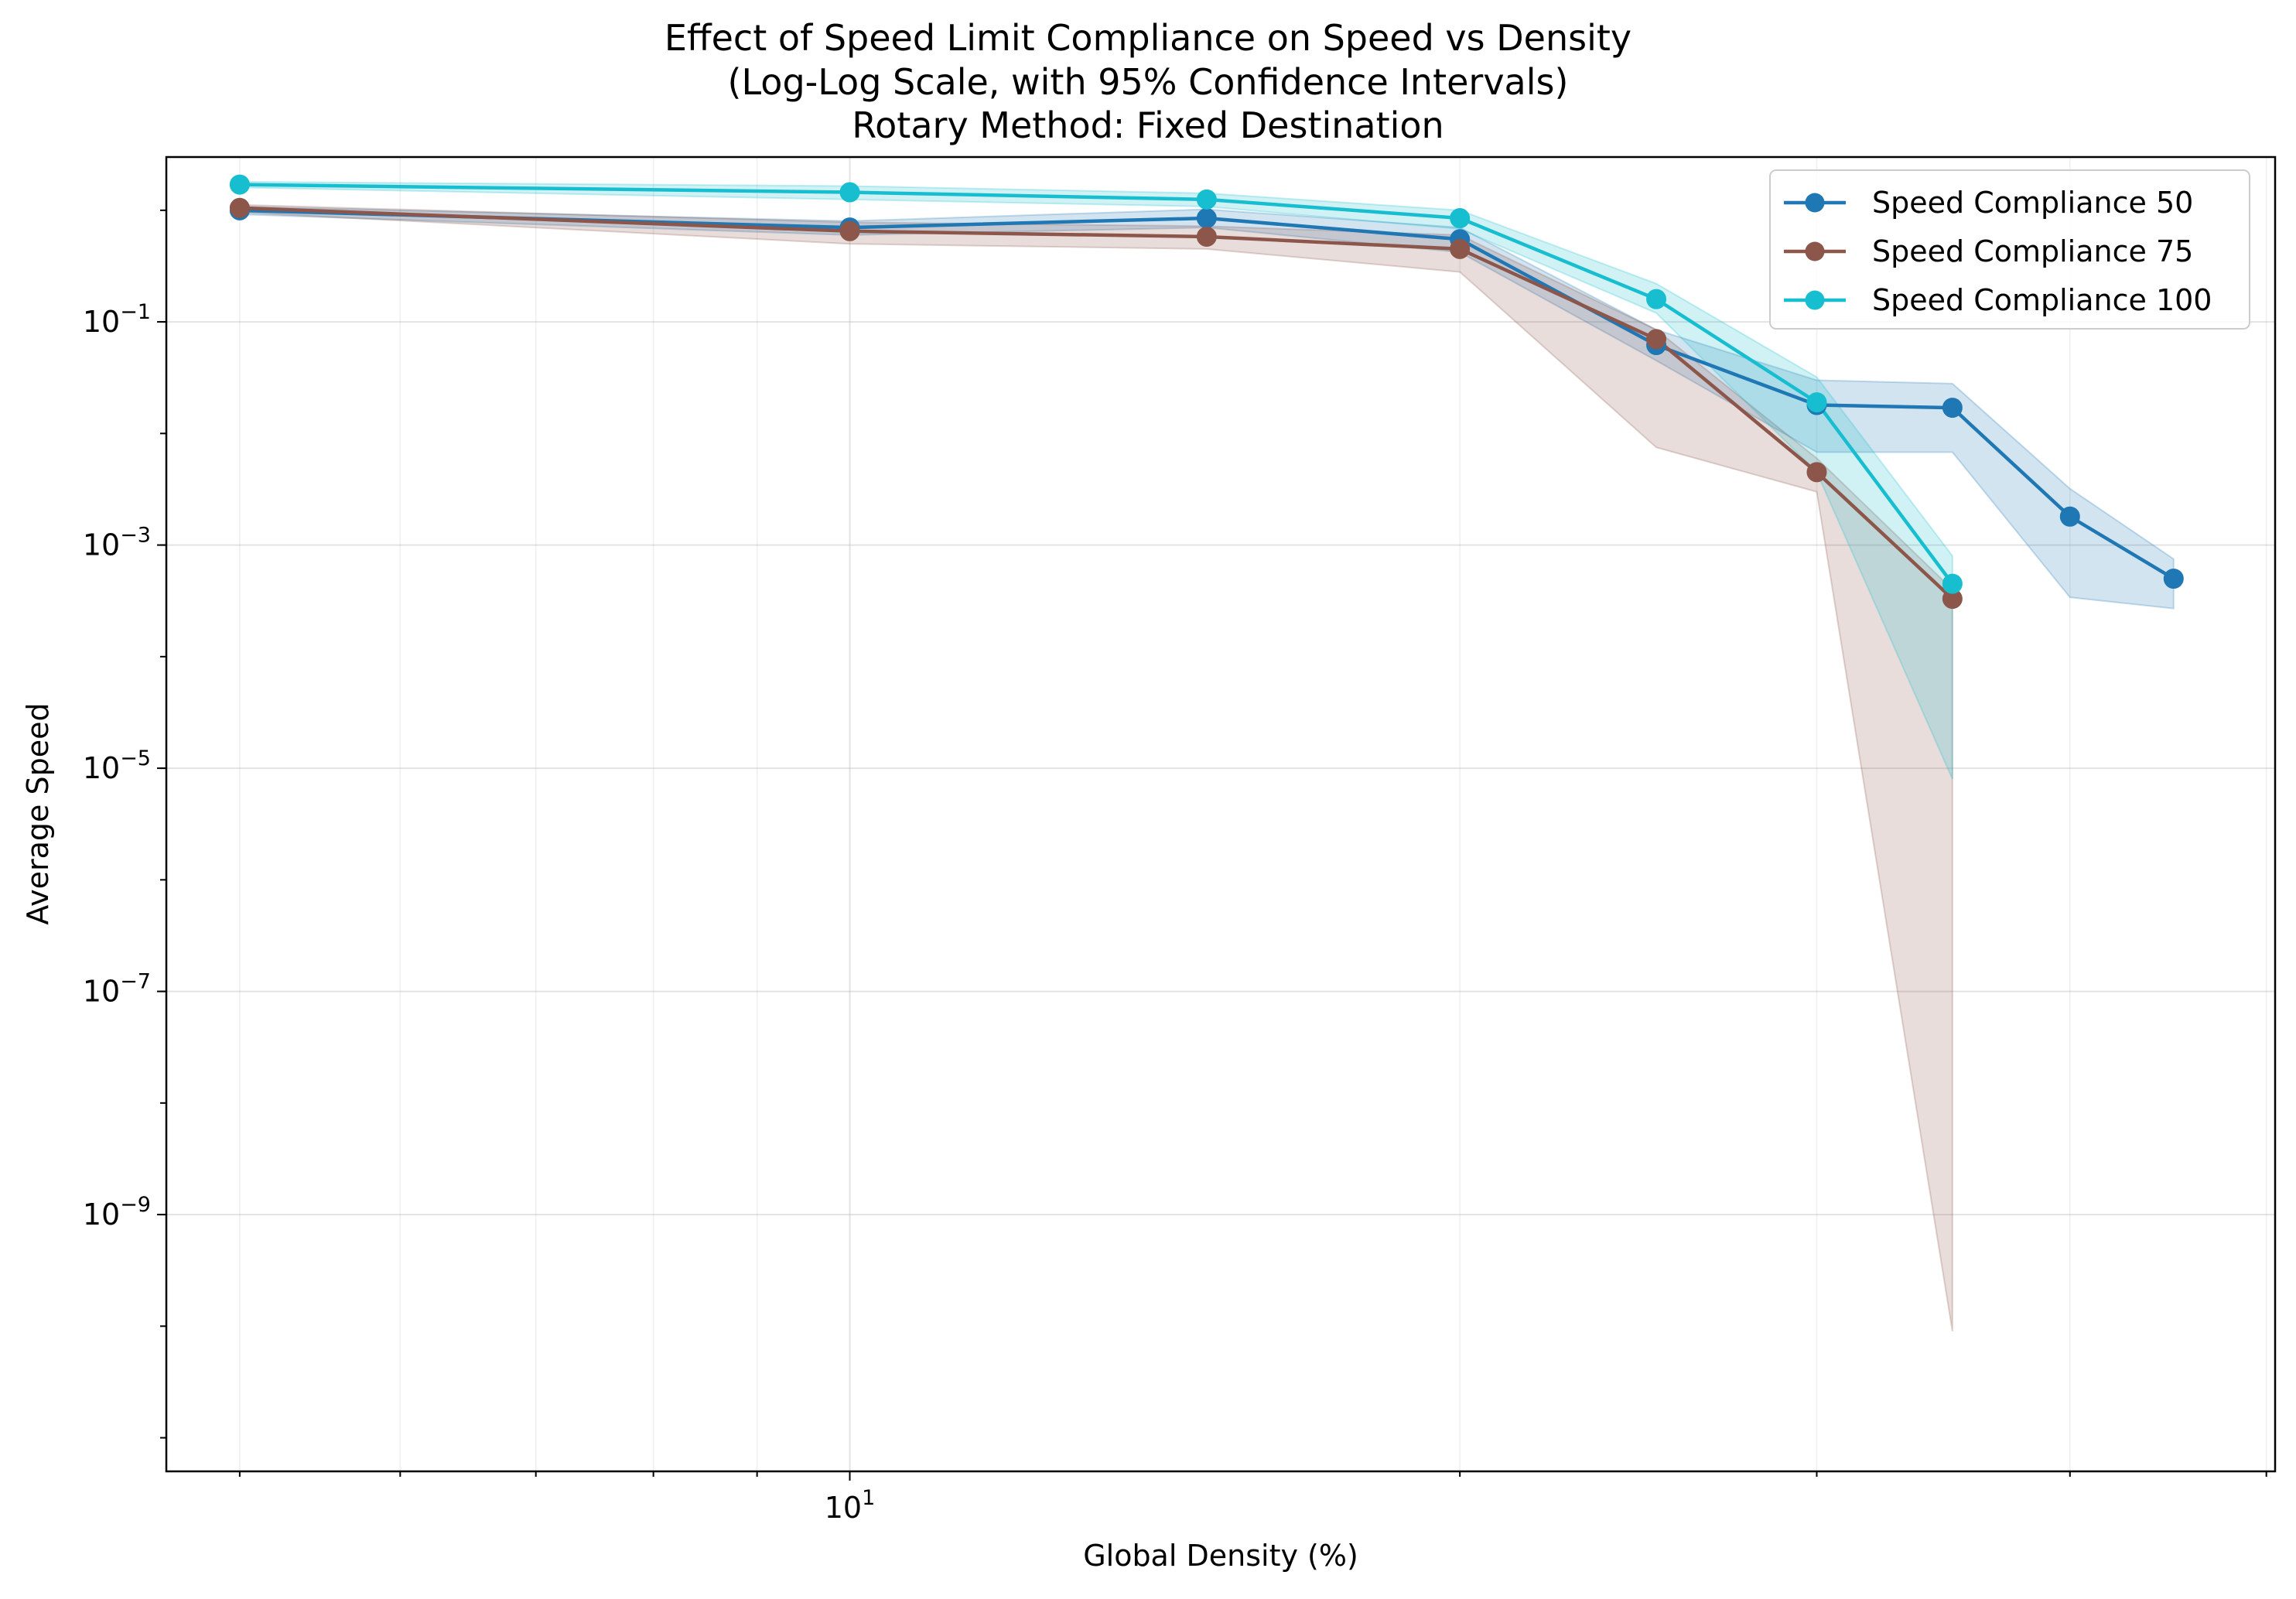 This screenshot has width=2296, height=1599. Describe the element at coordinates (844, 1508) in the screenshot. I see `x-tick-label-base: 10` at that location.